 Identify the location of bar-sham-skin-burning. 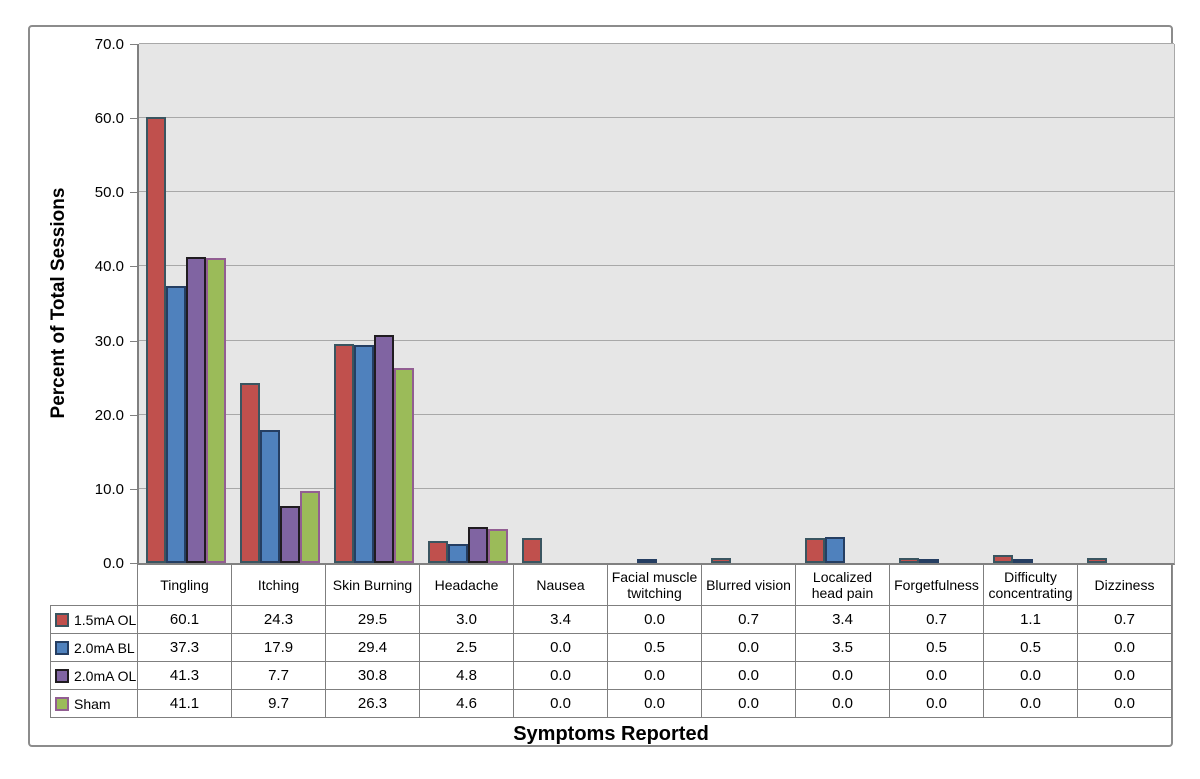
(404, 465).